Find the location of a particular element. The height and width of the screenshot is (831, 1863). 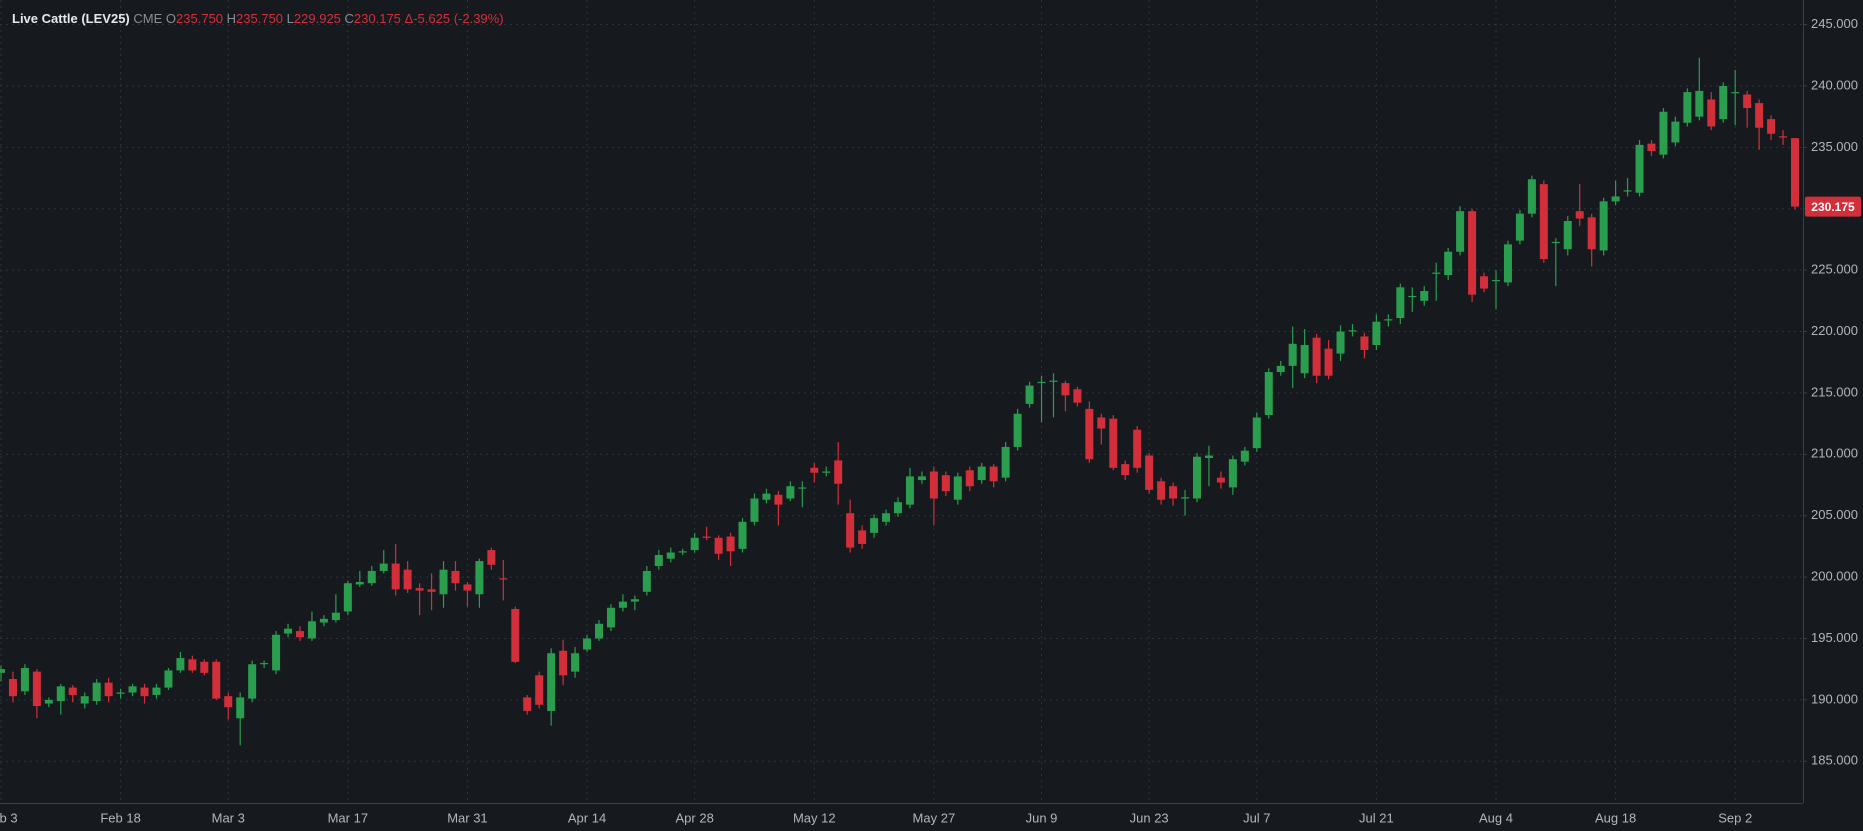

y-tick-label: 205.000 is located at coordinates (1834, 514).